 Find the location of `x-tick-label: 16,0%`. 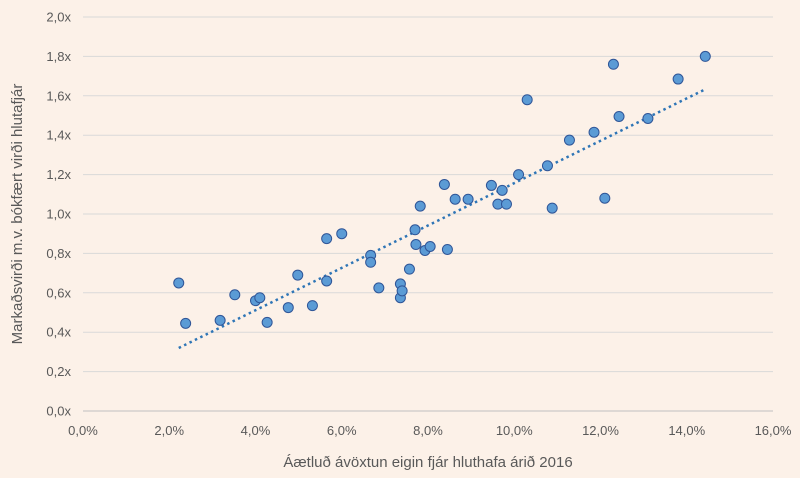

x-tick-label: 16,0% is located at coordinates (773, 430).